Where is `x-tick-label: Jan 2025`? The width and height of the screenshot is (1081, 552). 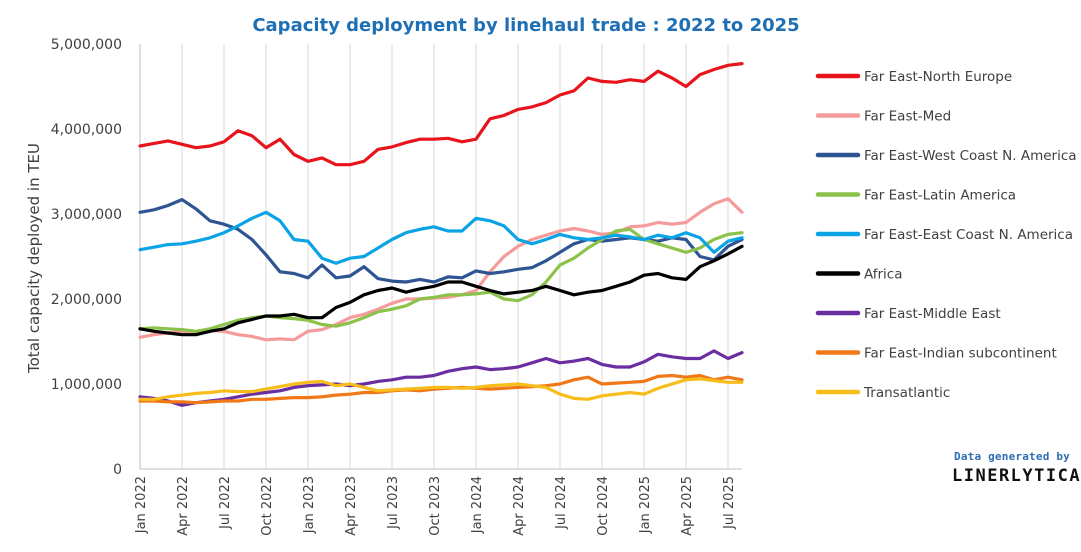 x-tick-label: Jan 2025 is located at coordinates (645, 505).